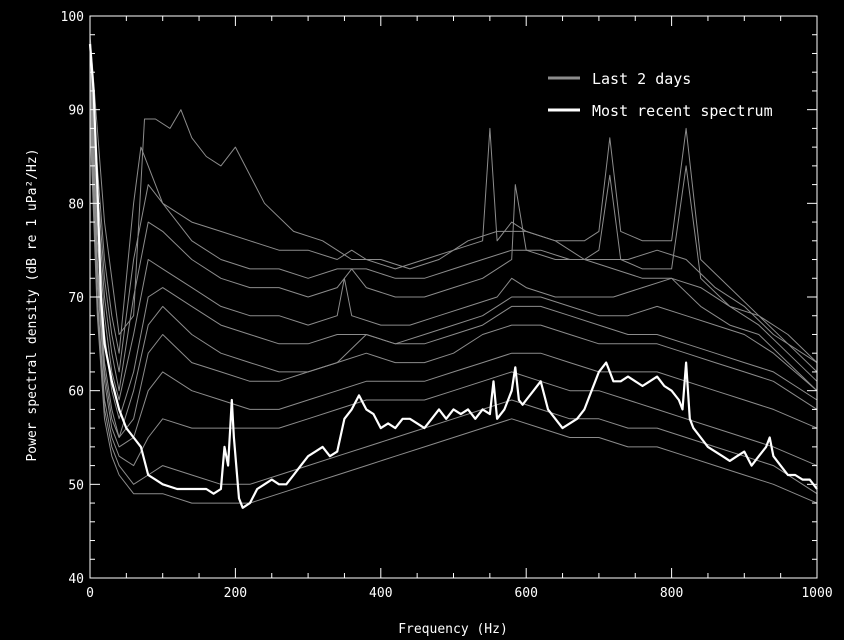  What do you see at coordinates (90, 593) in the screenshot?
I see `x-tick-label: 0` at bounding box center [90, 593].